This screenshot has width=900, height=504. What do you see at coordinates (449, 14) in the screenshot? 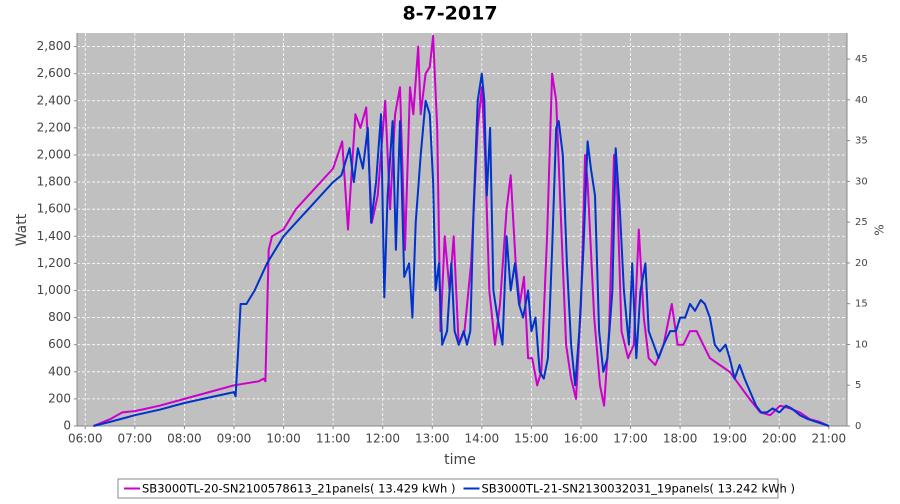
I see `chart-title: 8-7-2017` at bounding box center [449, 14].